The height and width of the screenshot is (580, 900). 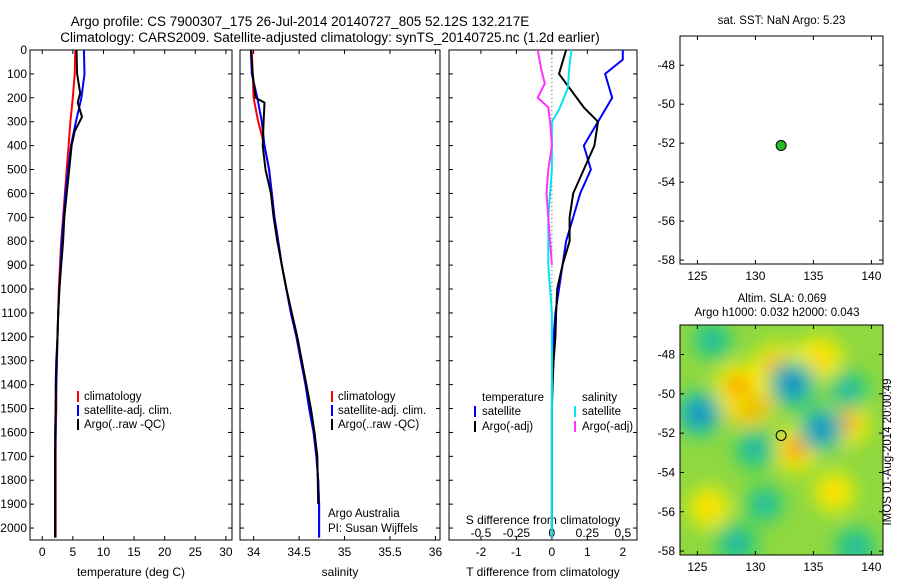 I want to click on y-tick-label: 200, so click(x=17, y=98).